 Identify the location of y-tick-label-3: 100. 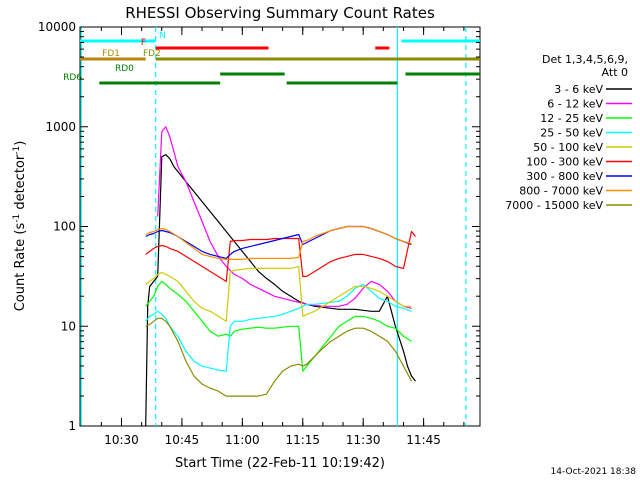
(64, 227).